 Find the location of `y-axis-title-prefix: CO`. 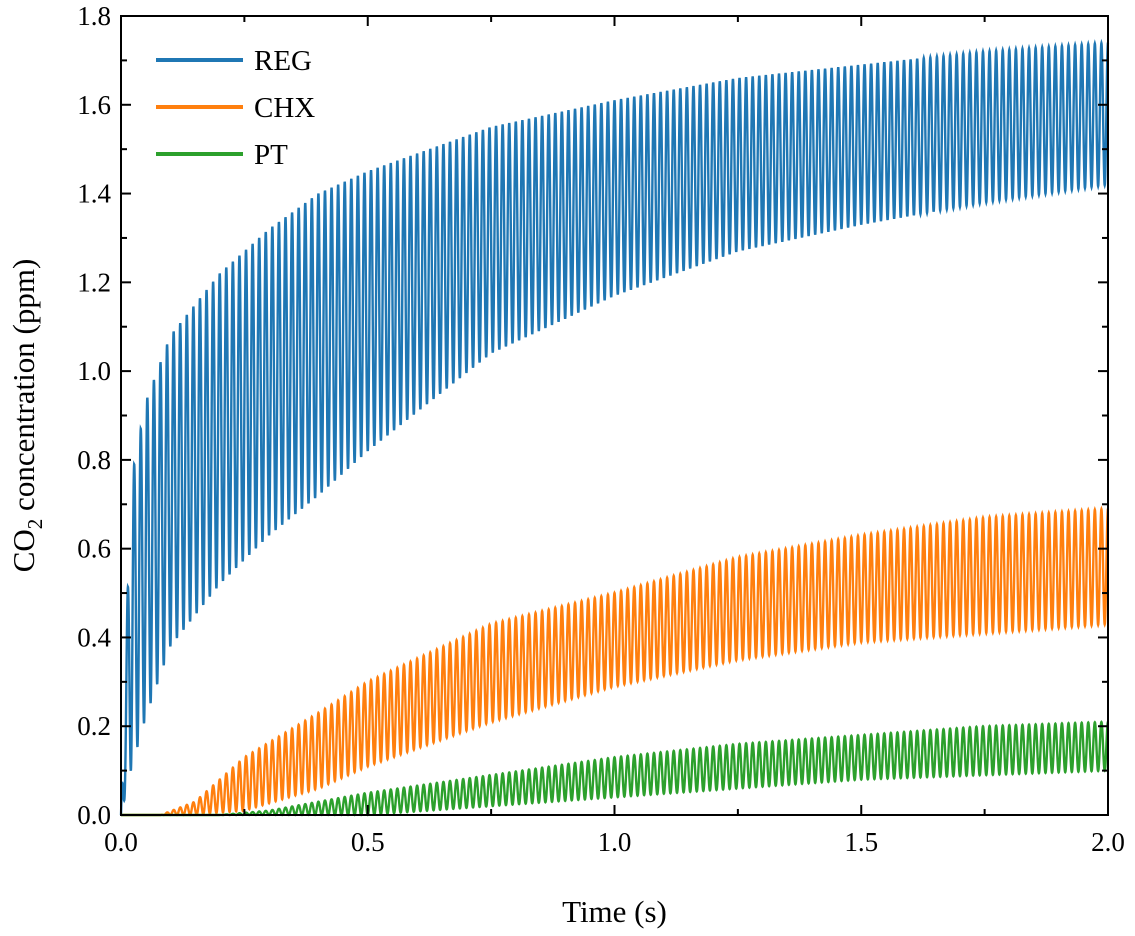

y-axis-title-prefix: CO is located at coordinates (23, 550).